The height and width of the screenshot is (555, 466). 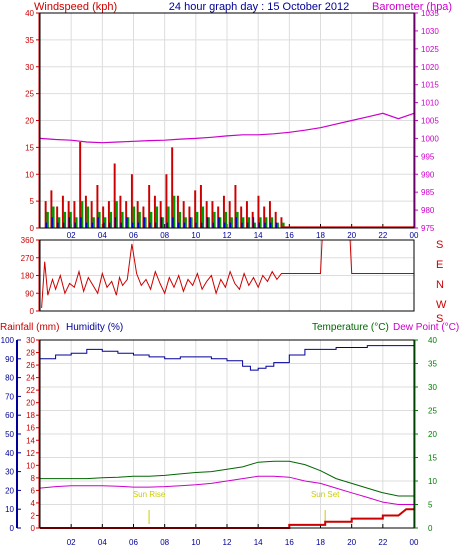 I want to click on temperature-tick-label: 15, so click(x=432, y=458).